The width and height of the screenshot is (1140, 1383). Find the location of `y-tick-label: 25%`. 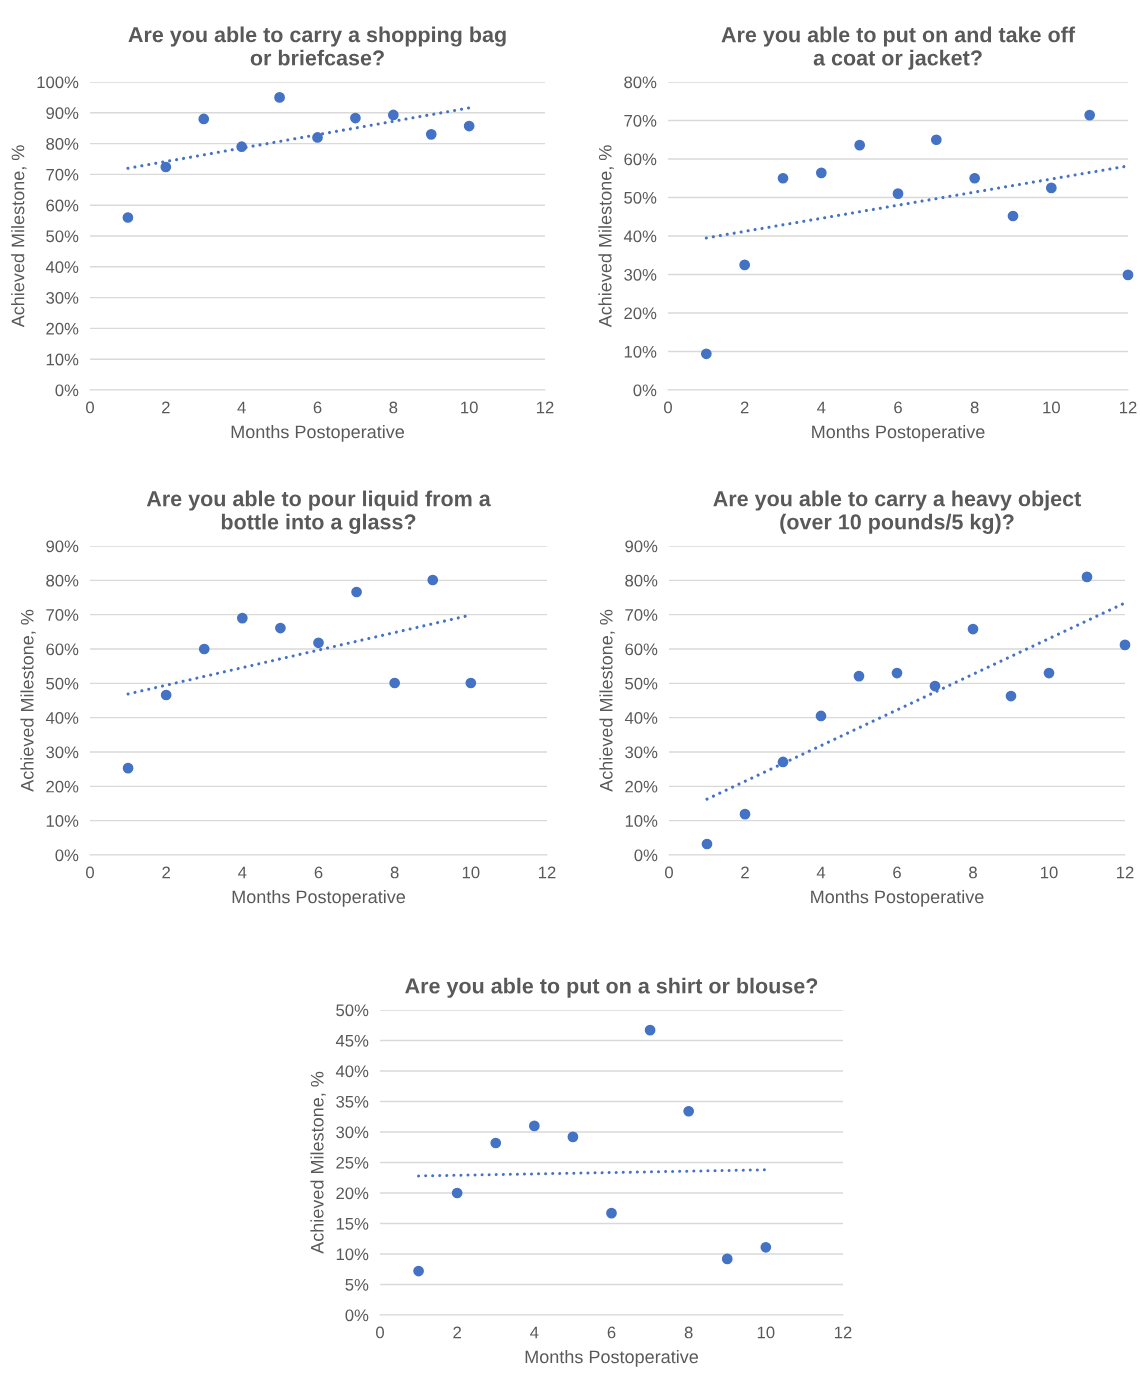

y-tick-label: 25% is located at coordinates (352, 1162).